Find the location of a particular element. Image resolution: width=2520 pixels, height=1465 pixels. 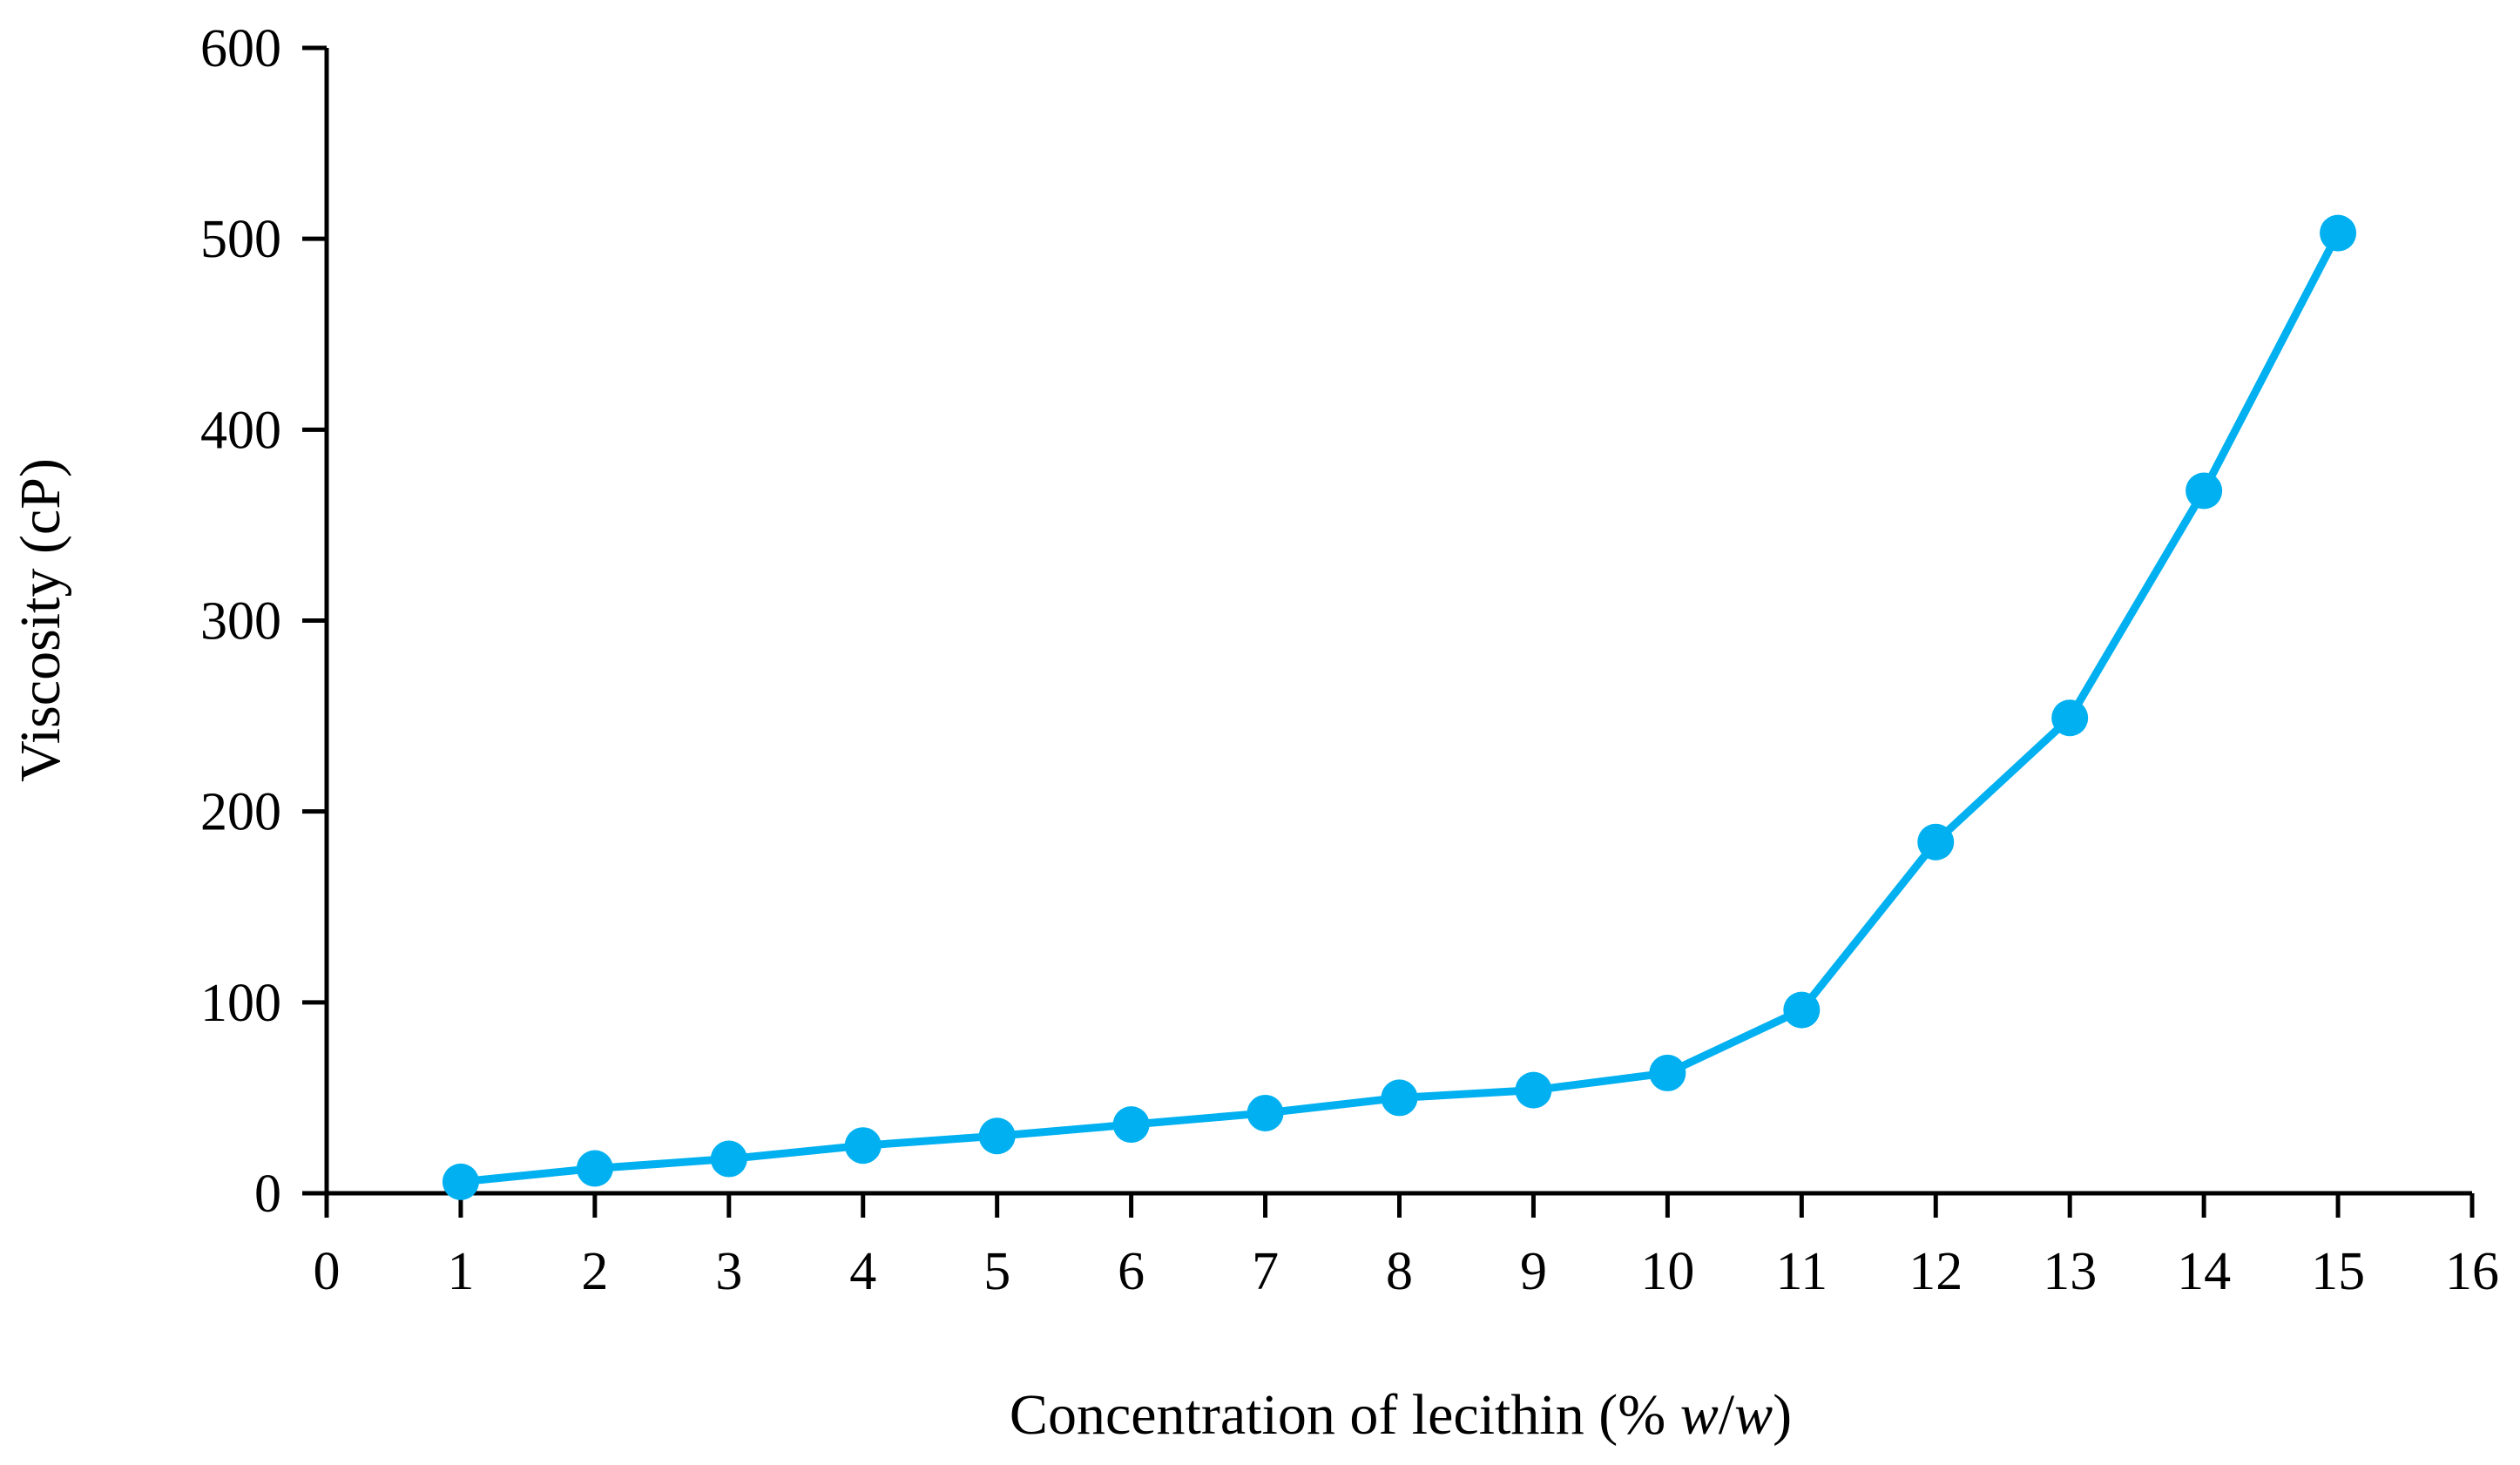

x-tick-label: 5 is located at coordinates (996, 1271).